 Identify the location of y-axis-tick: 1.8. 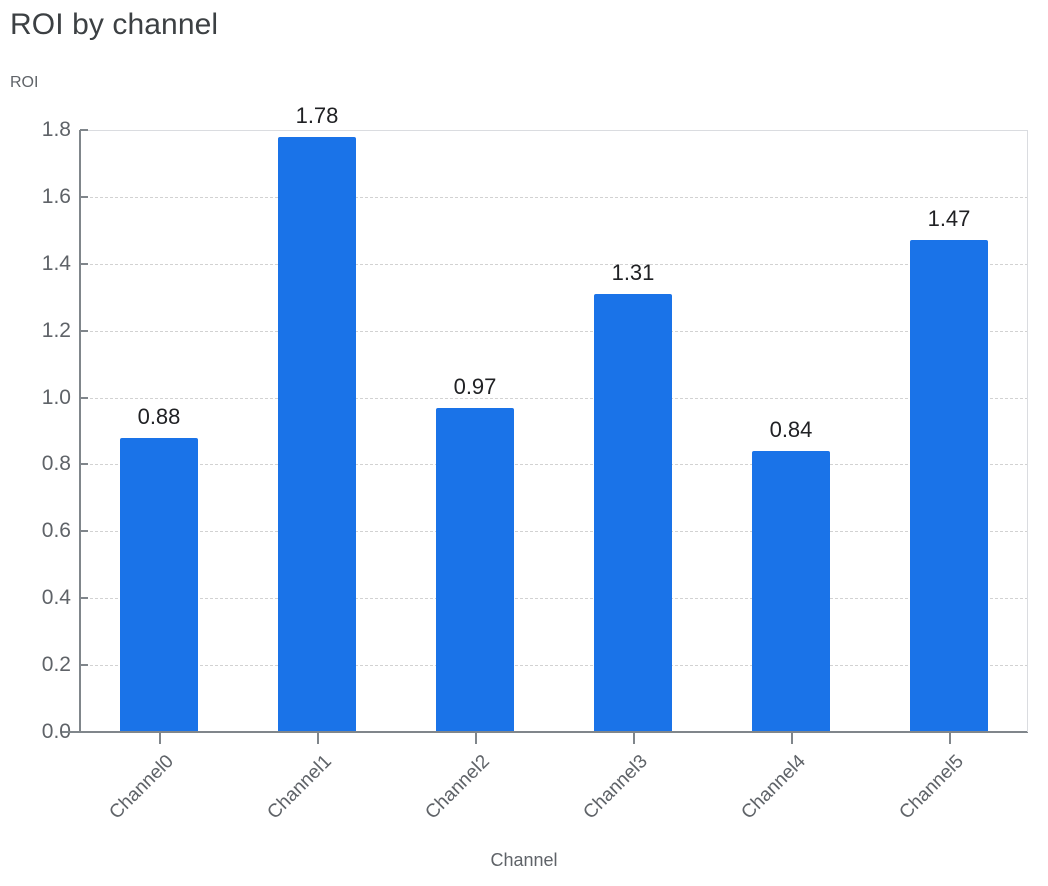
(64, 130).